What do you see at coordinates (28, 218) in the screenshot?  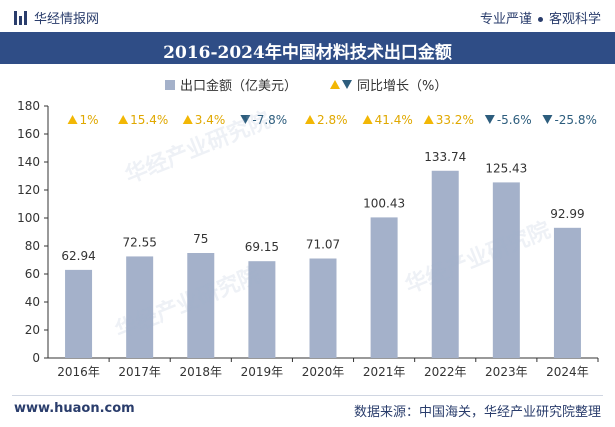 I see `y-tick-label: 100` at bounding box center [28, 218].